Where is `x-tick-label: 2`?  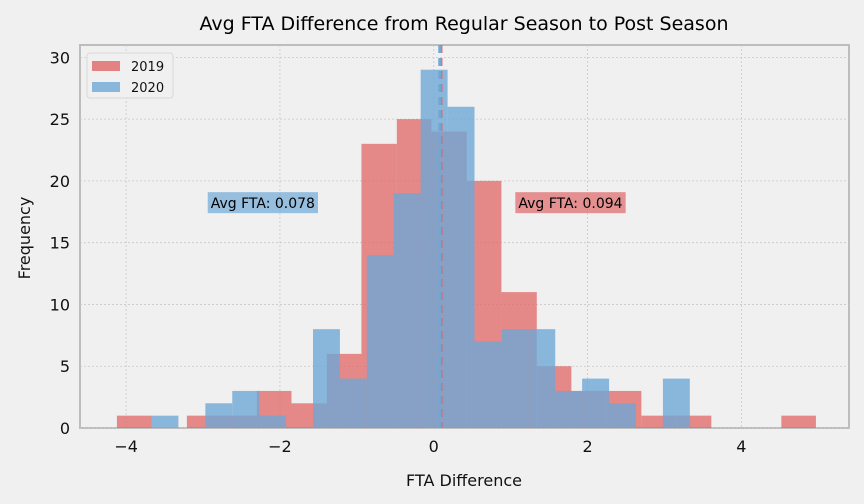
x-tick-label: 2 is located at coordinates (587, 446).